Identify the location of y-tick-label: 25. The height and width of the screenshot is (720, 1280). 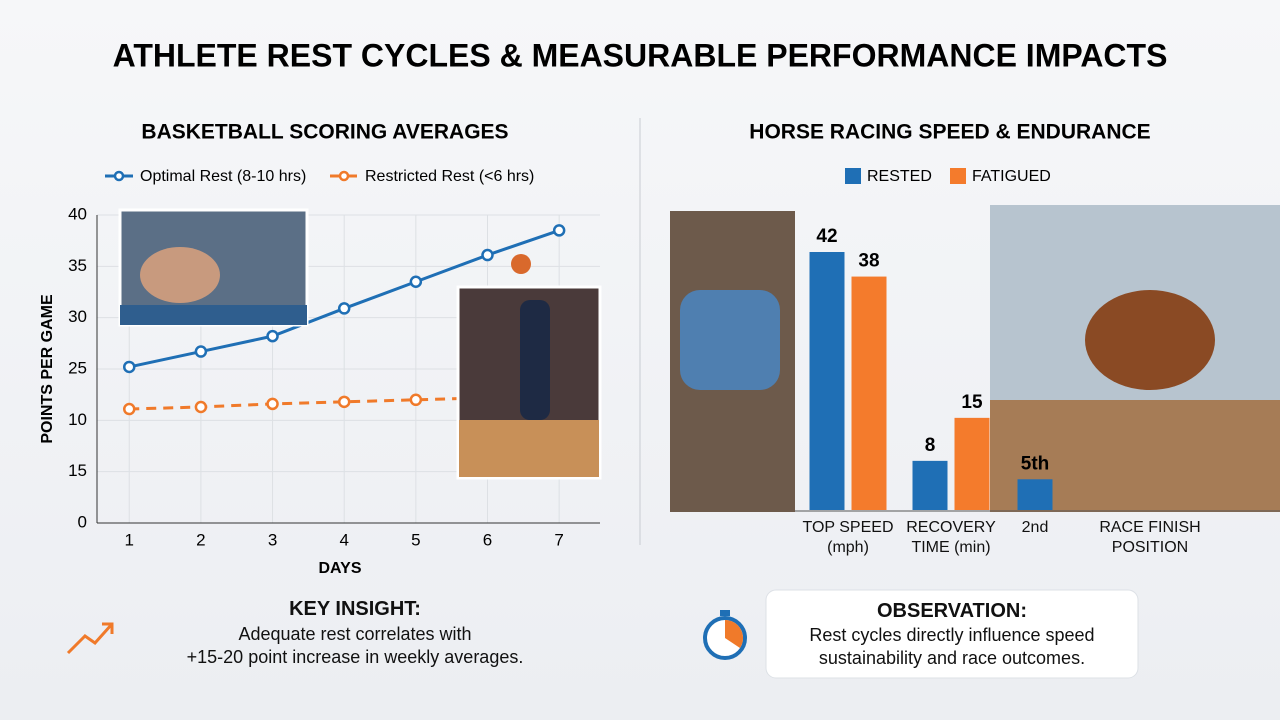
(77, 367).